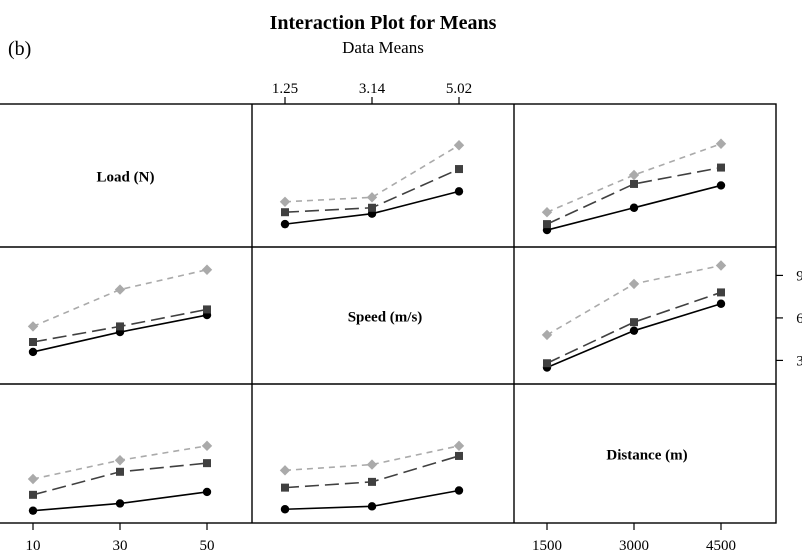 The image size is (802, 550). I want to click on chart-title: Interaction Plot for Means, so click(383, 23).